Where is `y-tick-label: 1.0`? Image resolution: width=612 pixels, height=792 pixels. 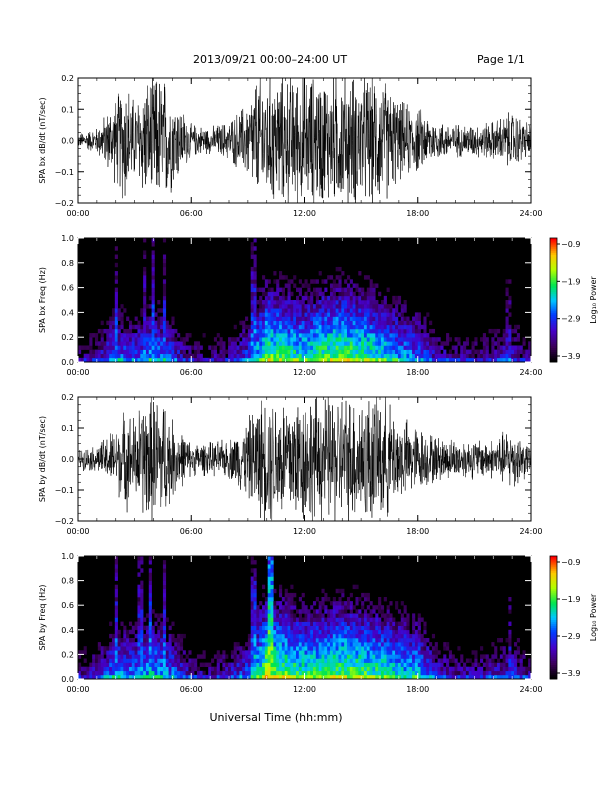
y-tick-label: 1.0 is located at coordinates (67, 556).